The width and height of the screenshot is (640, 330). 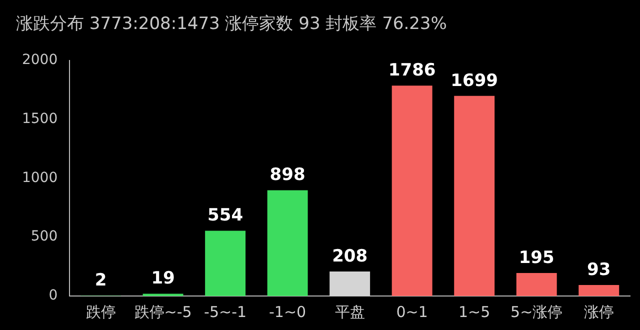 I want to click on y-tick-label: 1000, so click(x=40, y=178).